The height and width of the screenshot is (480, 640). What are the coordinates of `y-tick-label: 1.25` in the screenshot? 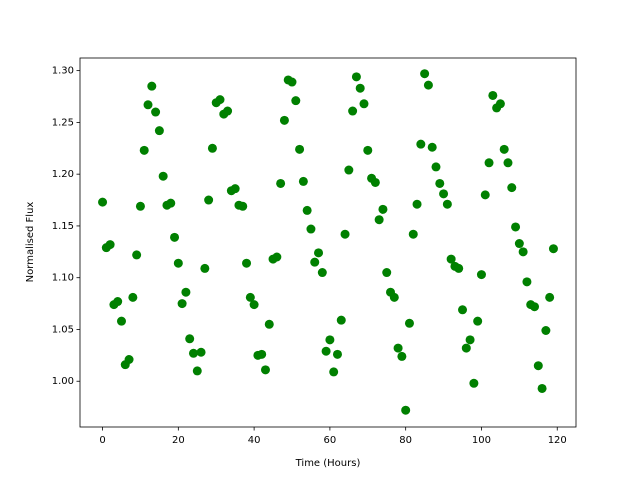 It's located at (63, 122).